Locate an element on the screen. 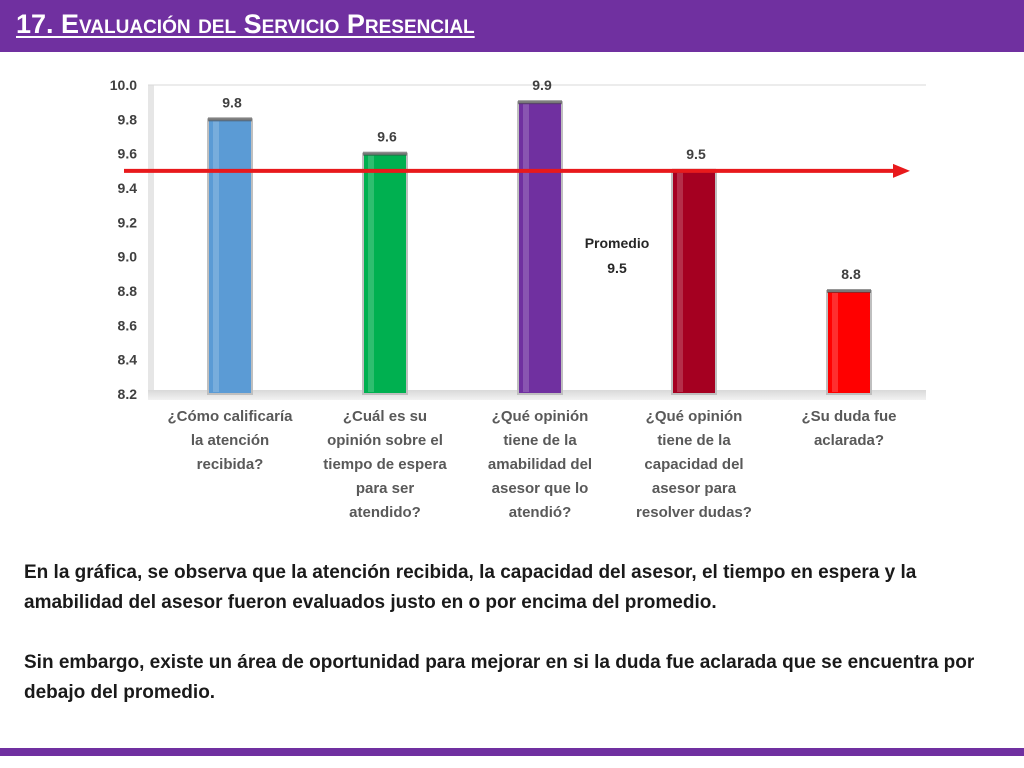 The width and height of the screenshot is (1024, 768). x-category-label-line: atendido? is located at coordinates (385, 512).